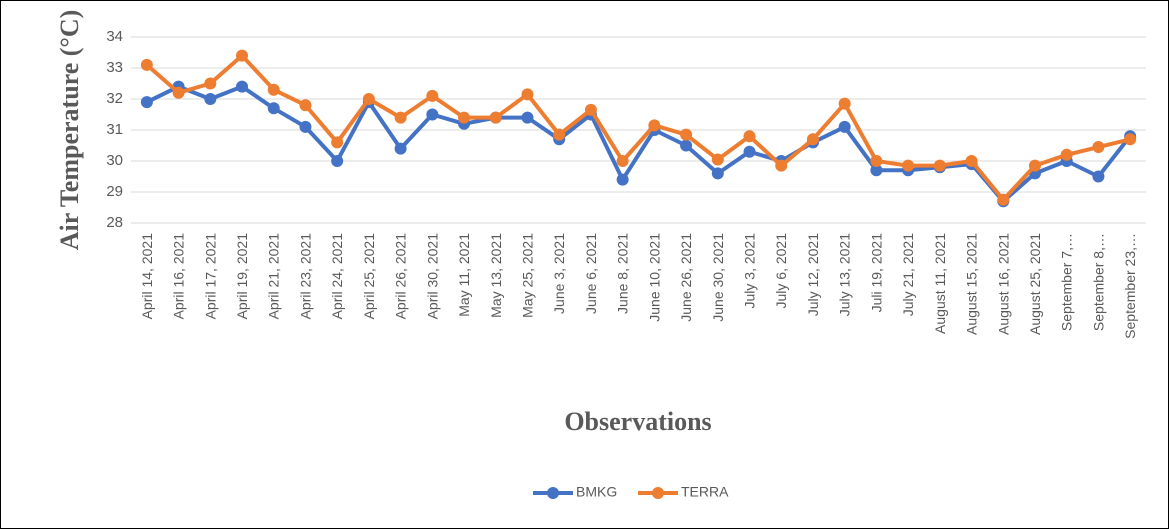  I want to click on x-axis-title: Observations, so click(637, 421).